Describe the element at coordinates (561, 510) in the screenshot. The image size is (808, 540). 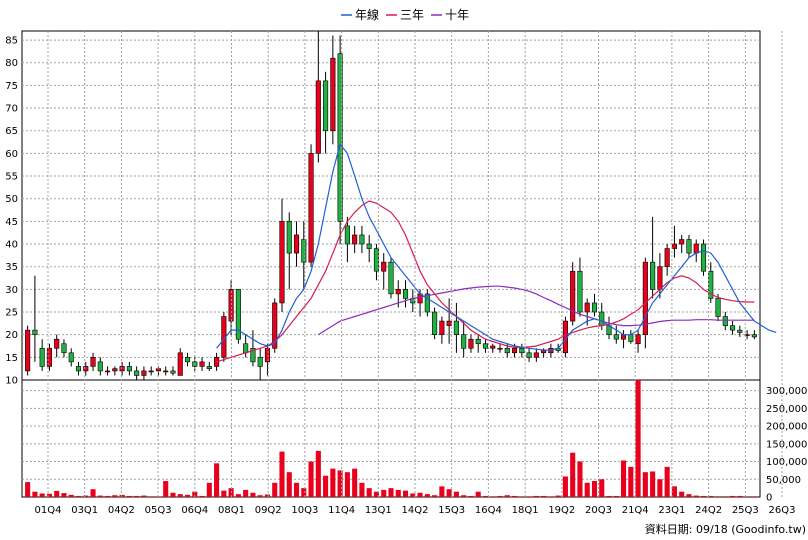
I see `x-tick-label: 19Q2` at that location.